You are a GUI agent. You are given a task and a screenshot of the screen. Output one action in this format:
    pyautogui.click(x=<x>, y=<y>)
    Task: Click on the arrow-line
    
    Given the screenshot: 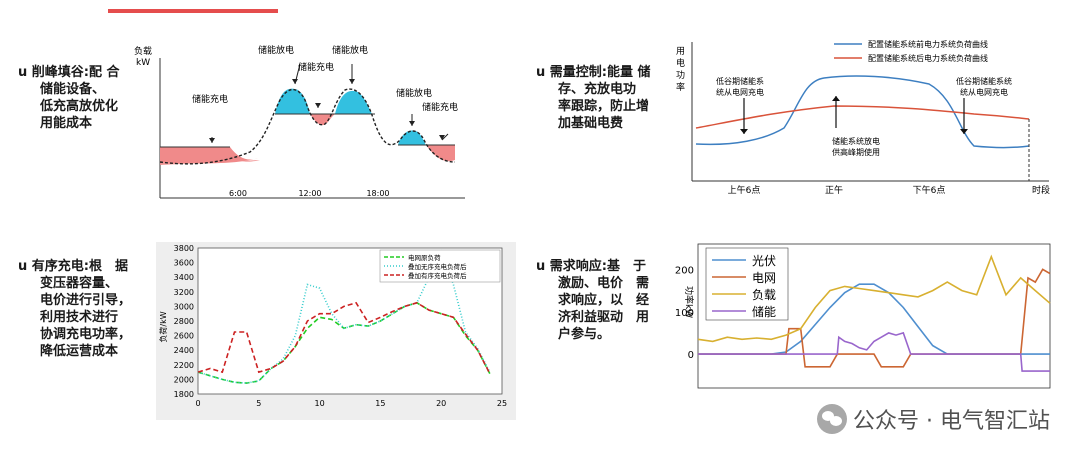 What is the action you would take?
    pyautogui.click(x=445, y=137)
    